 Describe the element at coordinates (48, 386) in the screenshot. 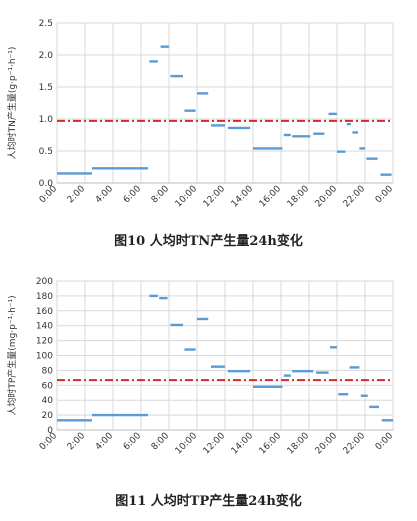

I see `y-tick-label: 60` at that location.